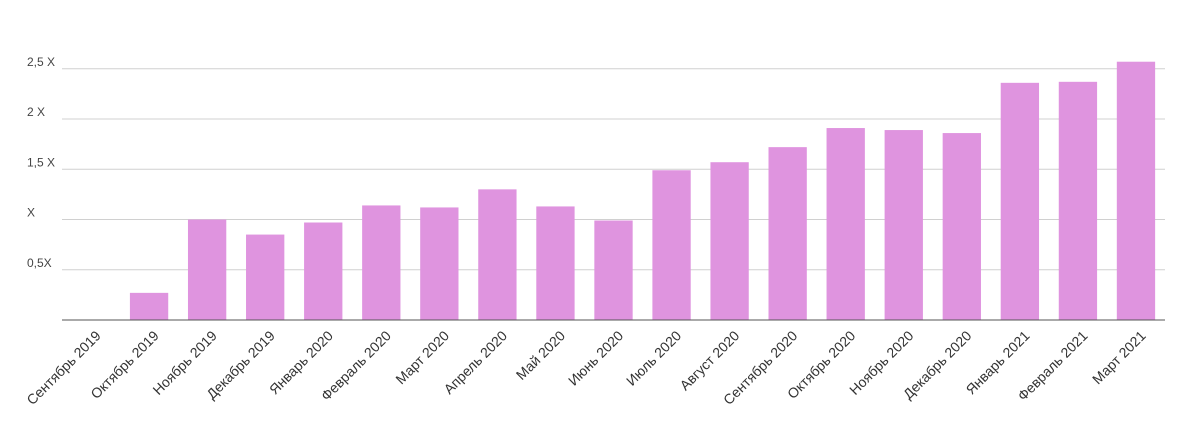 The height and width of the screenshot is (443, 1200). What do you see at coordinates (31, 213) in the screenshot?
I see `y-tick-label: X` at bounding box center [31, 213].